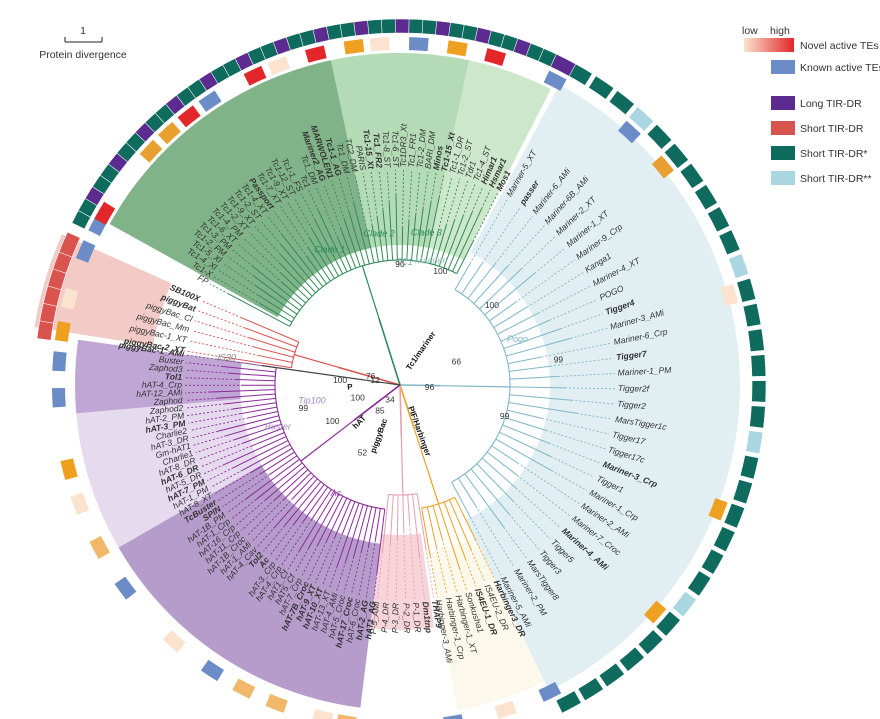  I want to click on superfamily-label: hAT, so click(359, 422).